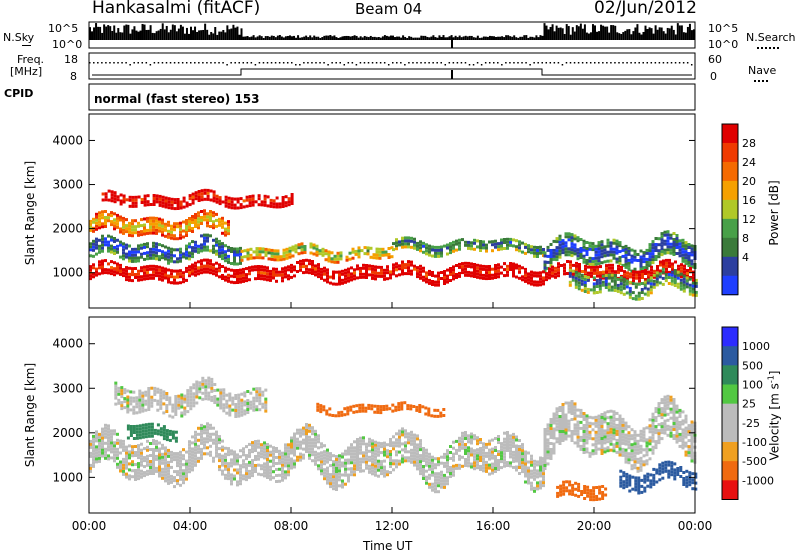  What do you see at coordinates (26, 71) in the screenshot?
I see `freq-unit: [MHz]` at bounding box center [26, 71].